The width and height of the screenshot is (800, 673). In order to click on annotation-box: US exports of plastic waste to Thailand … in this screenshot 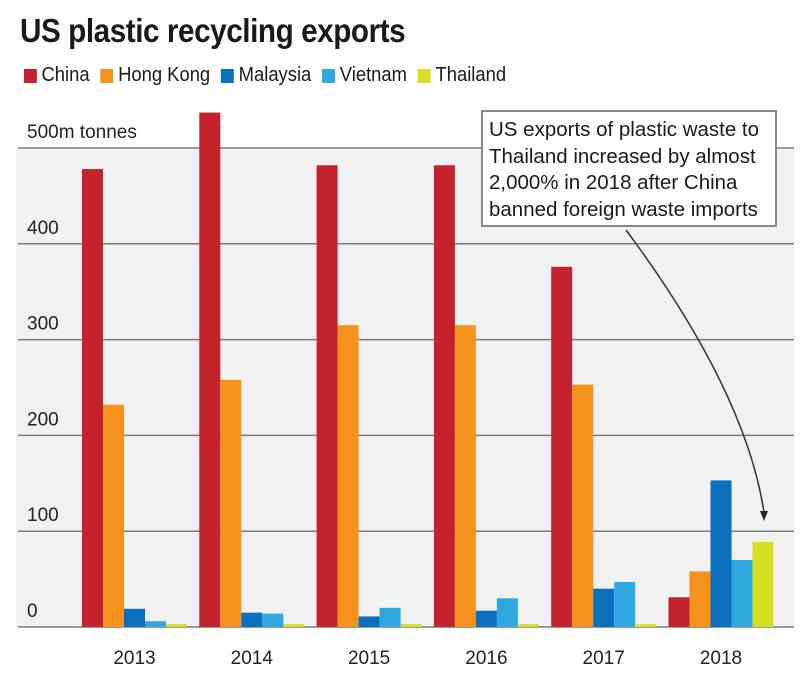, I will do `click(629, 168)`.